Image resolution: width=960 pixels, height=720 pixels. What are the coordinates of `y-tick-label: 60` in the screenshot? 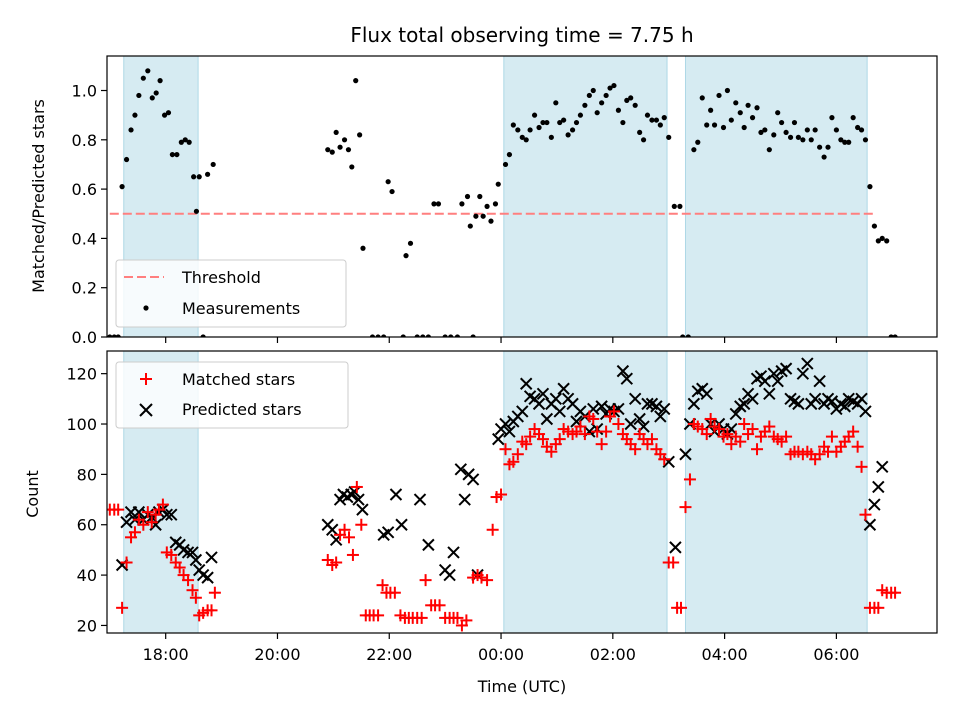 It's located at (87, 525).